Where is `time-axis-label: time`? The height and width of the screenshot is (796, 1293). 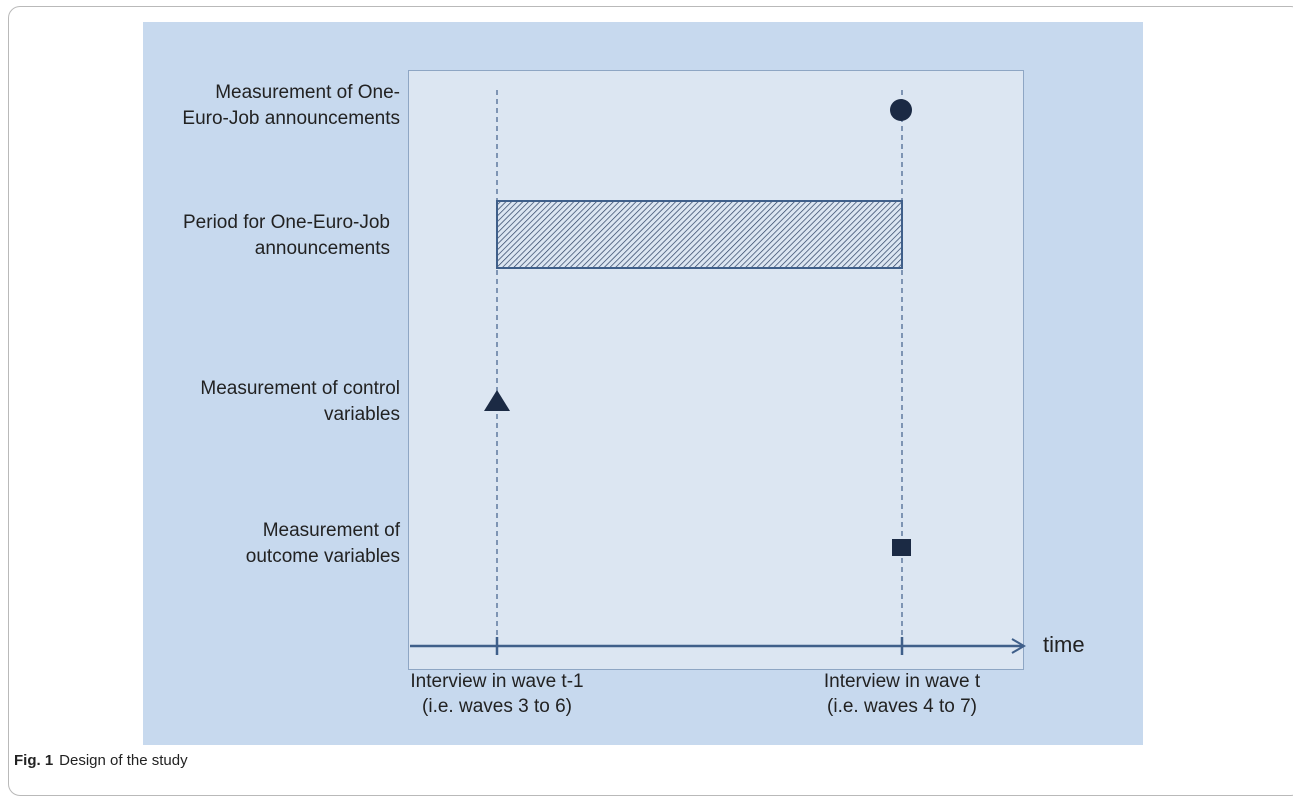
time-axis-label: time is located at coordinates (1064, 644).